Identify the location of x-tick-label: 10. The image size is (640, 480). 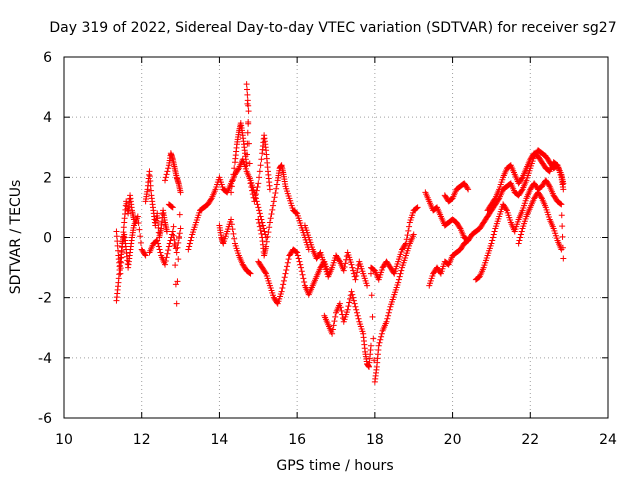
(64, 440).